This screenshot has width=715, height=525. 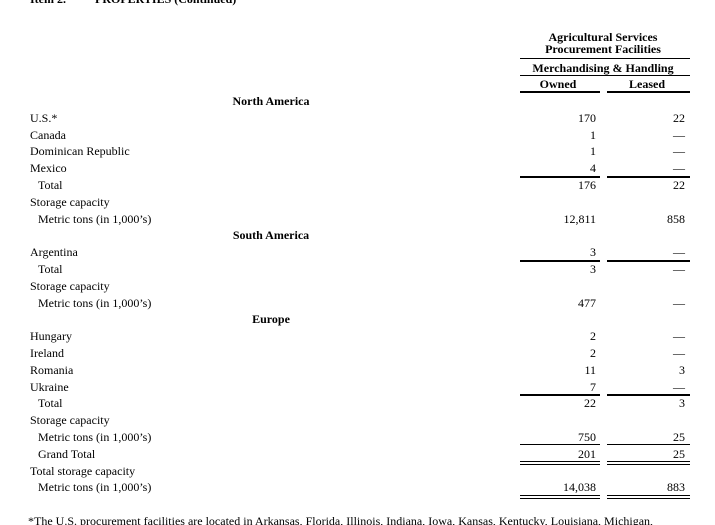 I want to click on owned-value: 170, so click(x=587, y=117).